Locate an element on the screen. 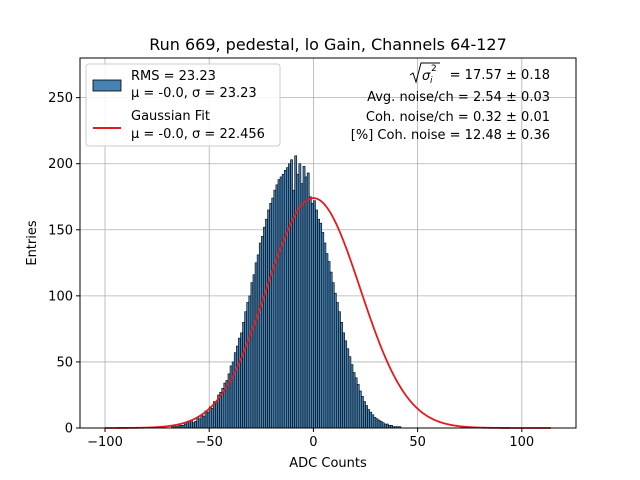 The width and height of the screenshot is (640, 480). y-axis-ticks: 0 50 100 150 200 250 is located at coordinates (64, 264).